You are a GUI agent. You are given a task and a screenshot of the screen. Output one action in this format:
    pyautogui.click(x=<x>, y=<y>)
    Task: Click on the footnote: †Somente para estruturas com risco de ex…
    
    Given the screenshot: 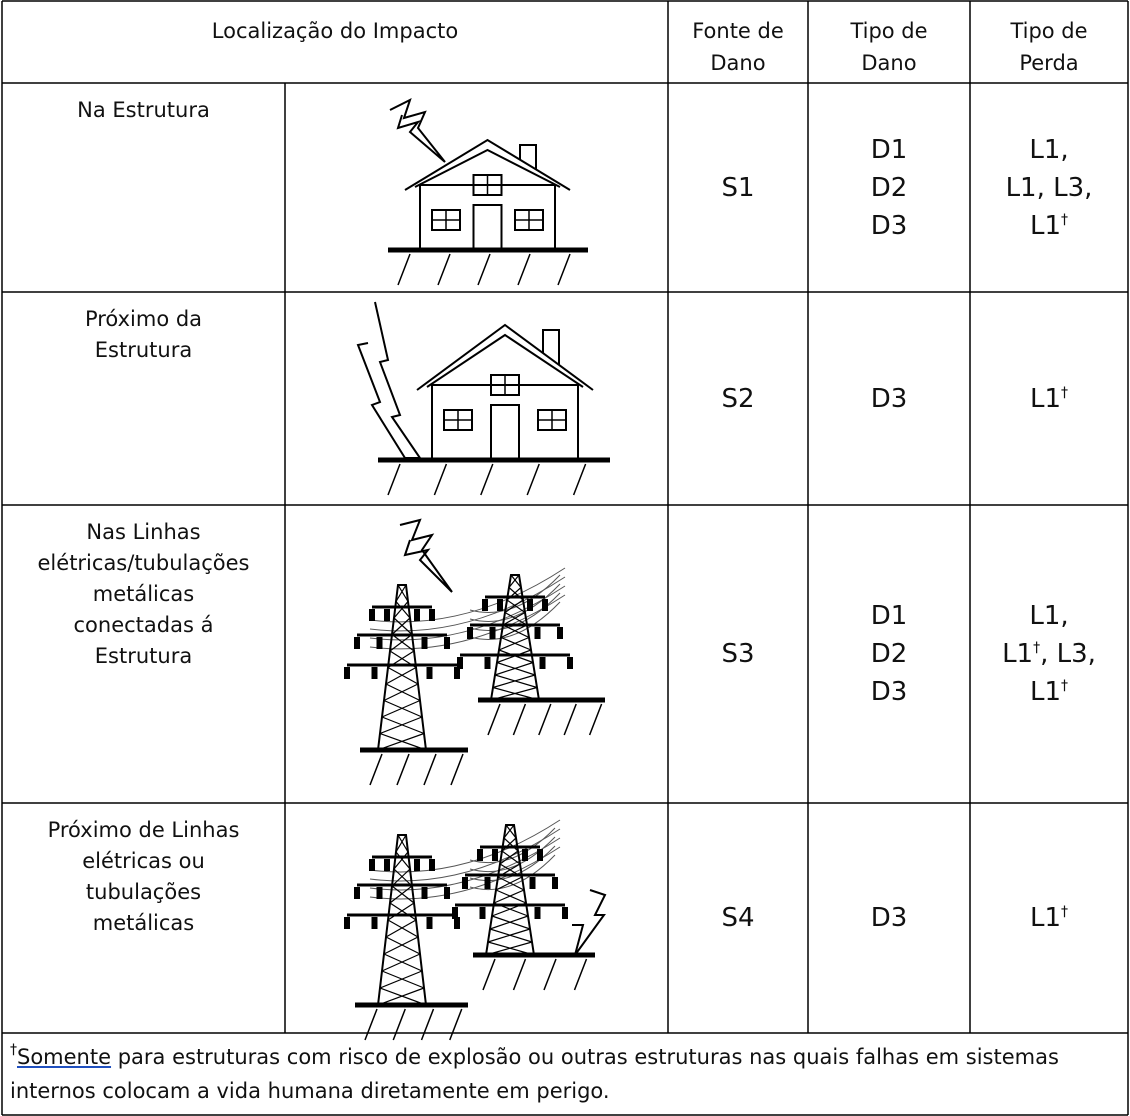 What is the action you would take?
    pyautogui.click(x=565, y=1074)
    